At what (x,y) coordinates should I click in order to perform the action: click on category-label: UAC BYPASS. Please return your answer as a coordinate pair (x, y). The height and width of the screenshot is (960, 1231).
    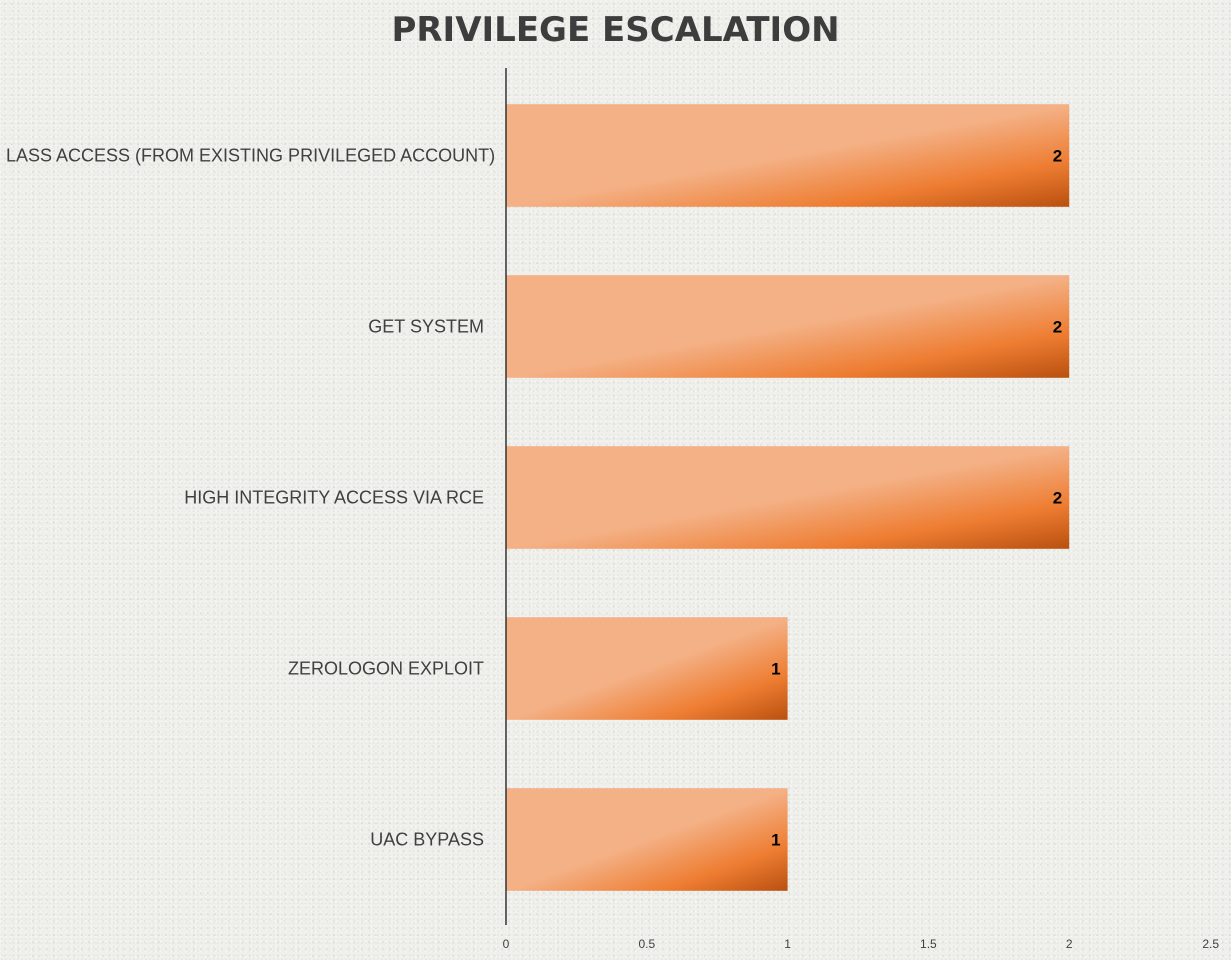
    Looking at the image, I should click on (427, 840).